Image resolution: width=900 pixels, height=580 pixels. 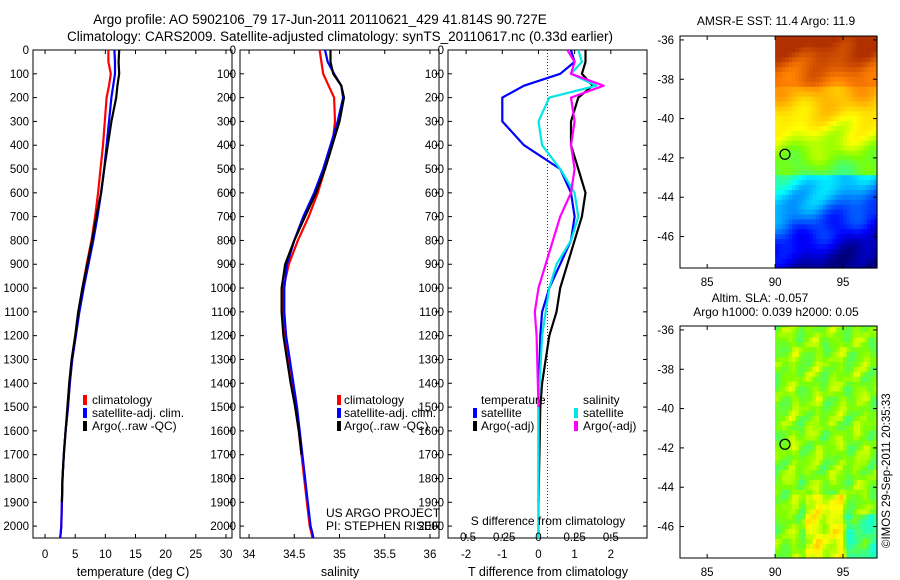 What do you see at coordinates (565, 276) in the screenshot?
I see `series-line-t-argo` at bounding box center [565, 276].